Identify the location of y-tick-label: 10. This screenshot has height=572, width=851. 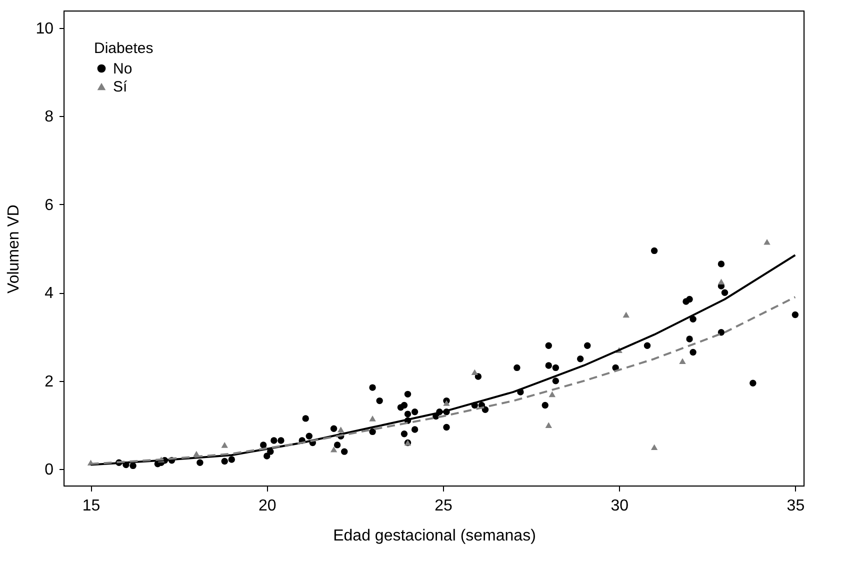
(45, 29).